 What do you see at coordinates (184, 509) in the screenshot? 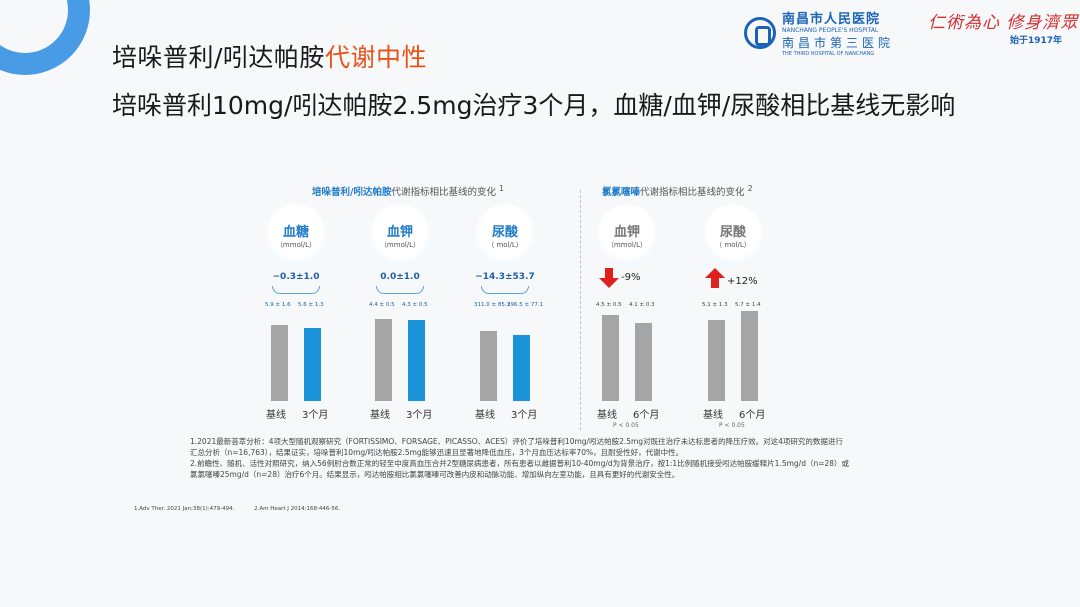
I see `reference-1: 1.Adv Ther. 2021 Jan;38(1):479-494.` at bounding box center [184, 509].